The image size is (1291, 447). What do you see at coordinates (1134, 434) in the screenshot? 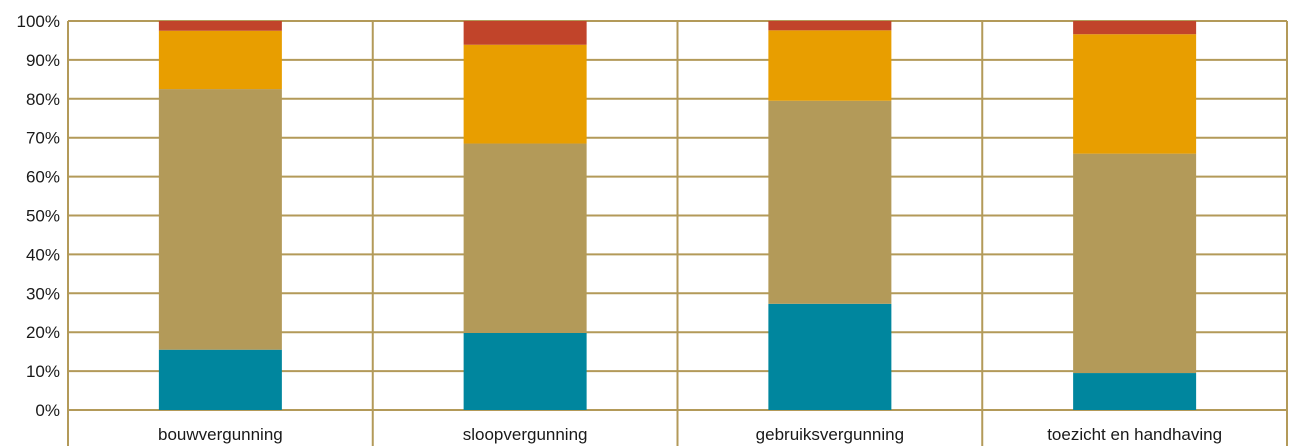
I see `category-label: toezicht en handhaving` at bounding box center [1134, 434].